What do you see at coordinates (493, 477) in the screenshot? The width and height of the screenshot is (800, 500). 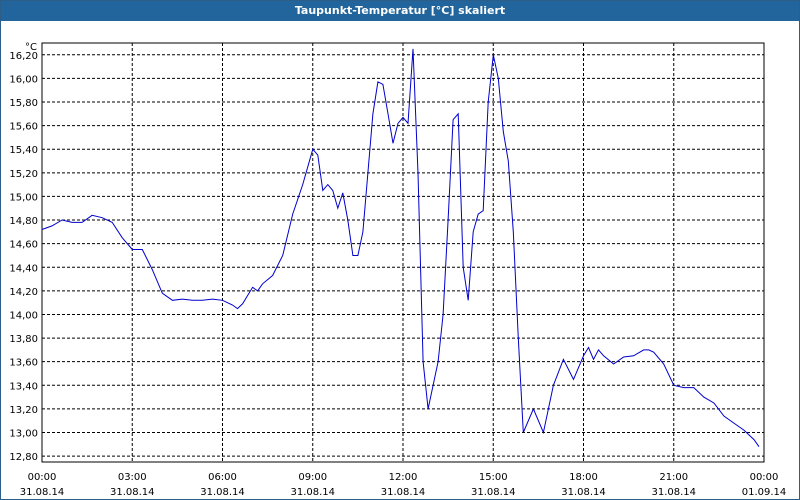 I see `x-tick-time: 15:00` at bounding box center [493, 477].